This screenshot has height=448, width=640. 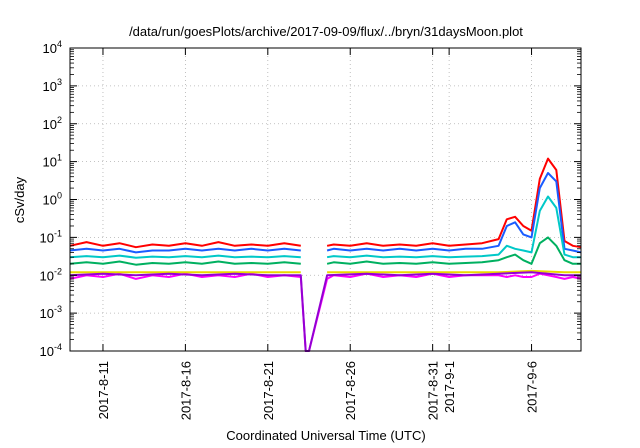 What do you see at coordinates (52, 47) in the screenshot?
I see `y-tick-label: 10⁴` at bounding box center [52, 47].